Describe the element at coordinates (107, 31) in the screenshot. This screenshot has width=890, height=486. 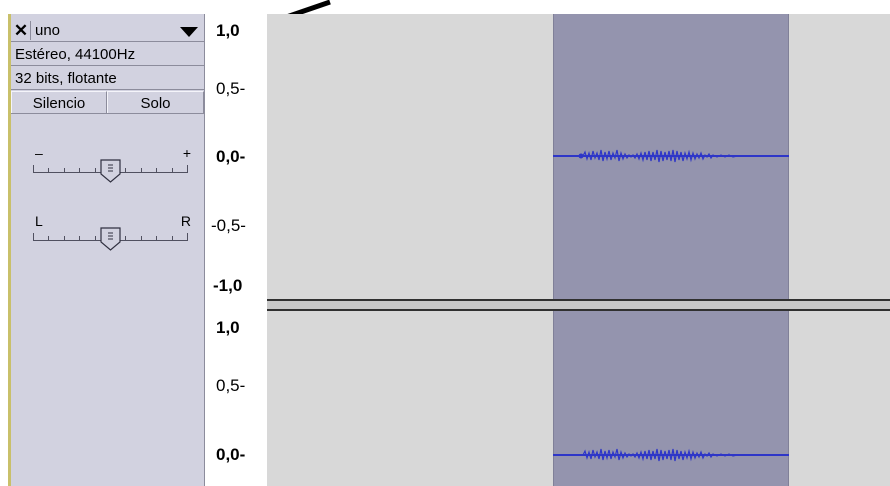
I see `track-name-row: ✕ uno` at that location.